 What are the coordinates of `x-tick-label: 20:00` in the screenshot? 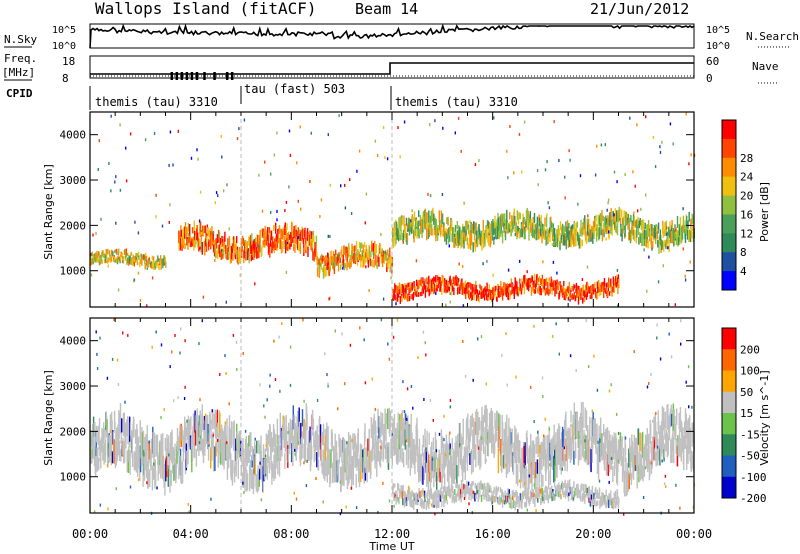 It's located at (593, 534).